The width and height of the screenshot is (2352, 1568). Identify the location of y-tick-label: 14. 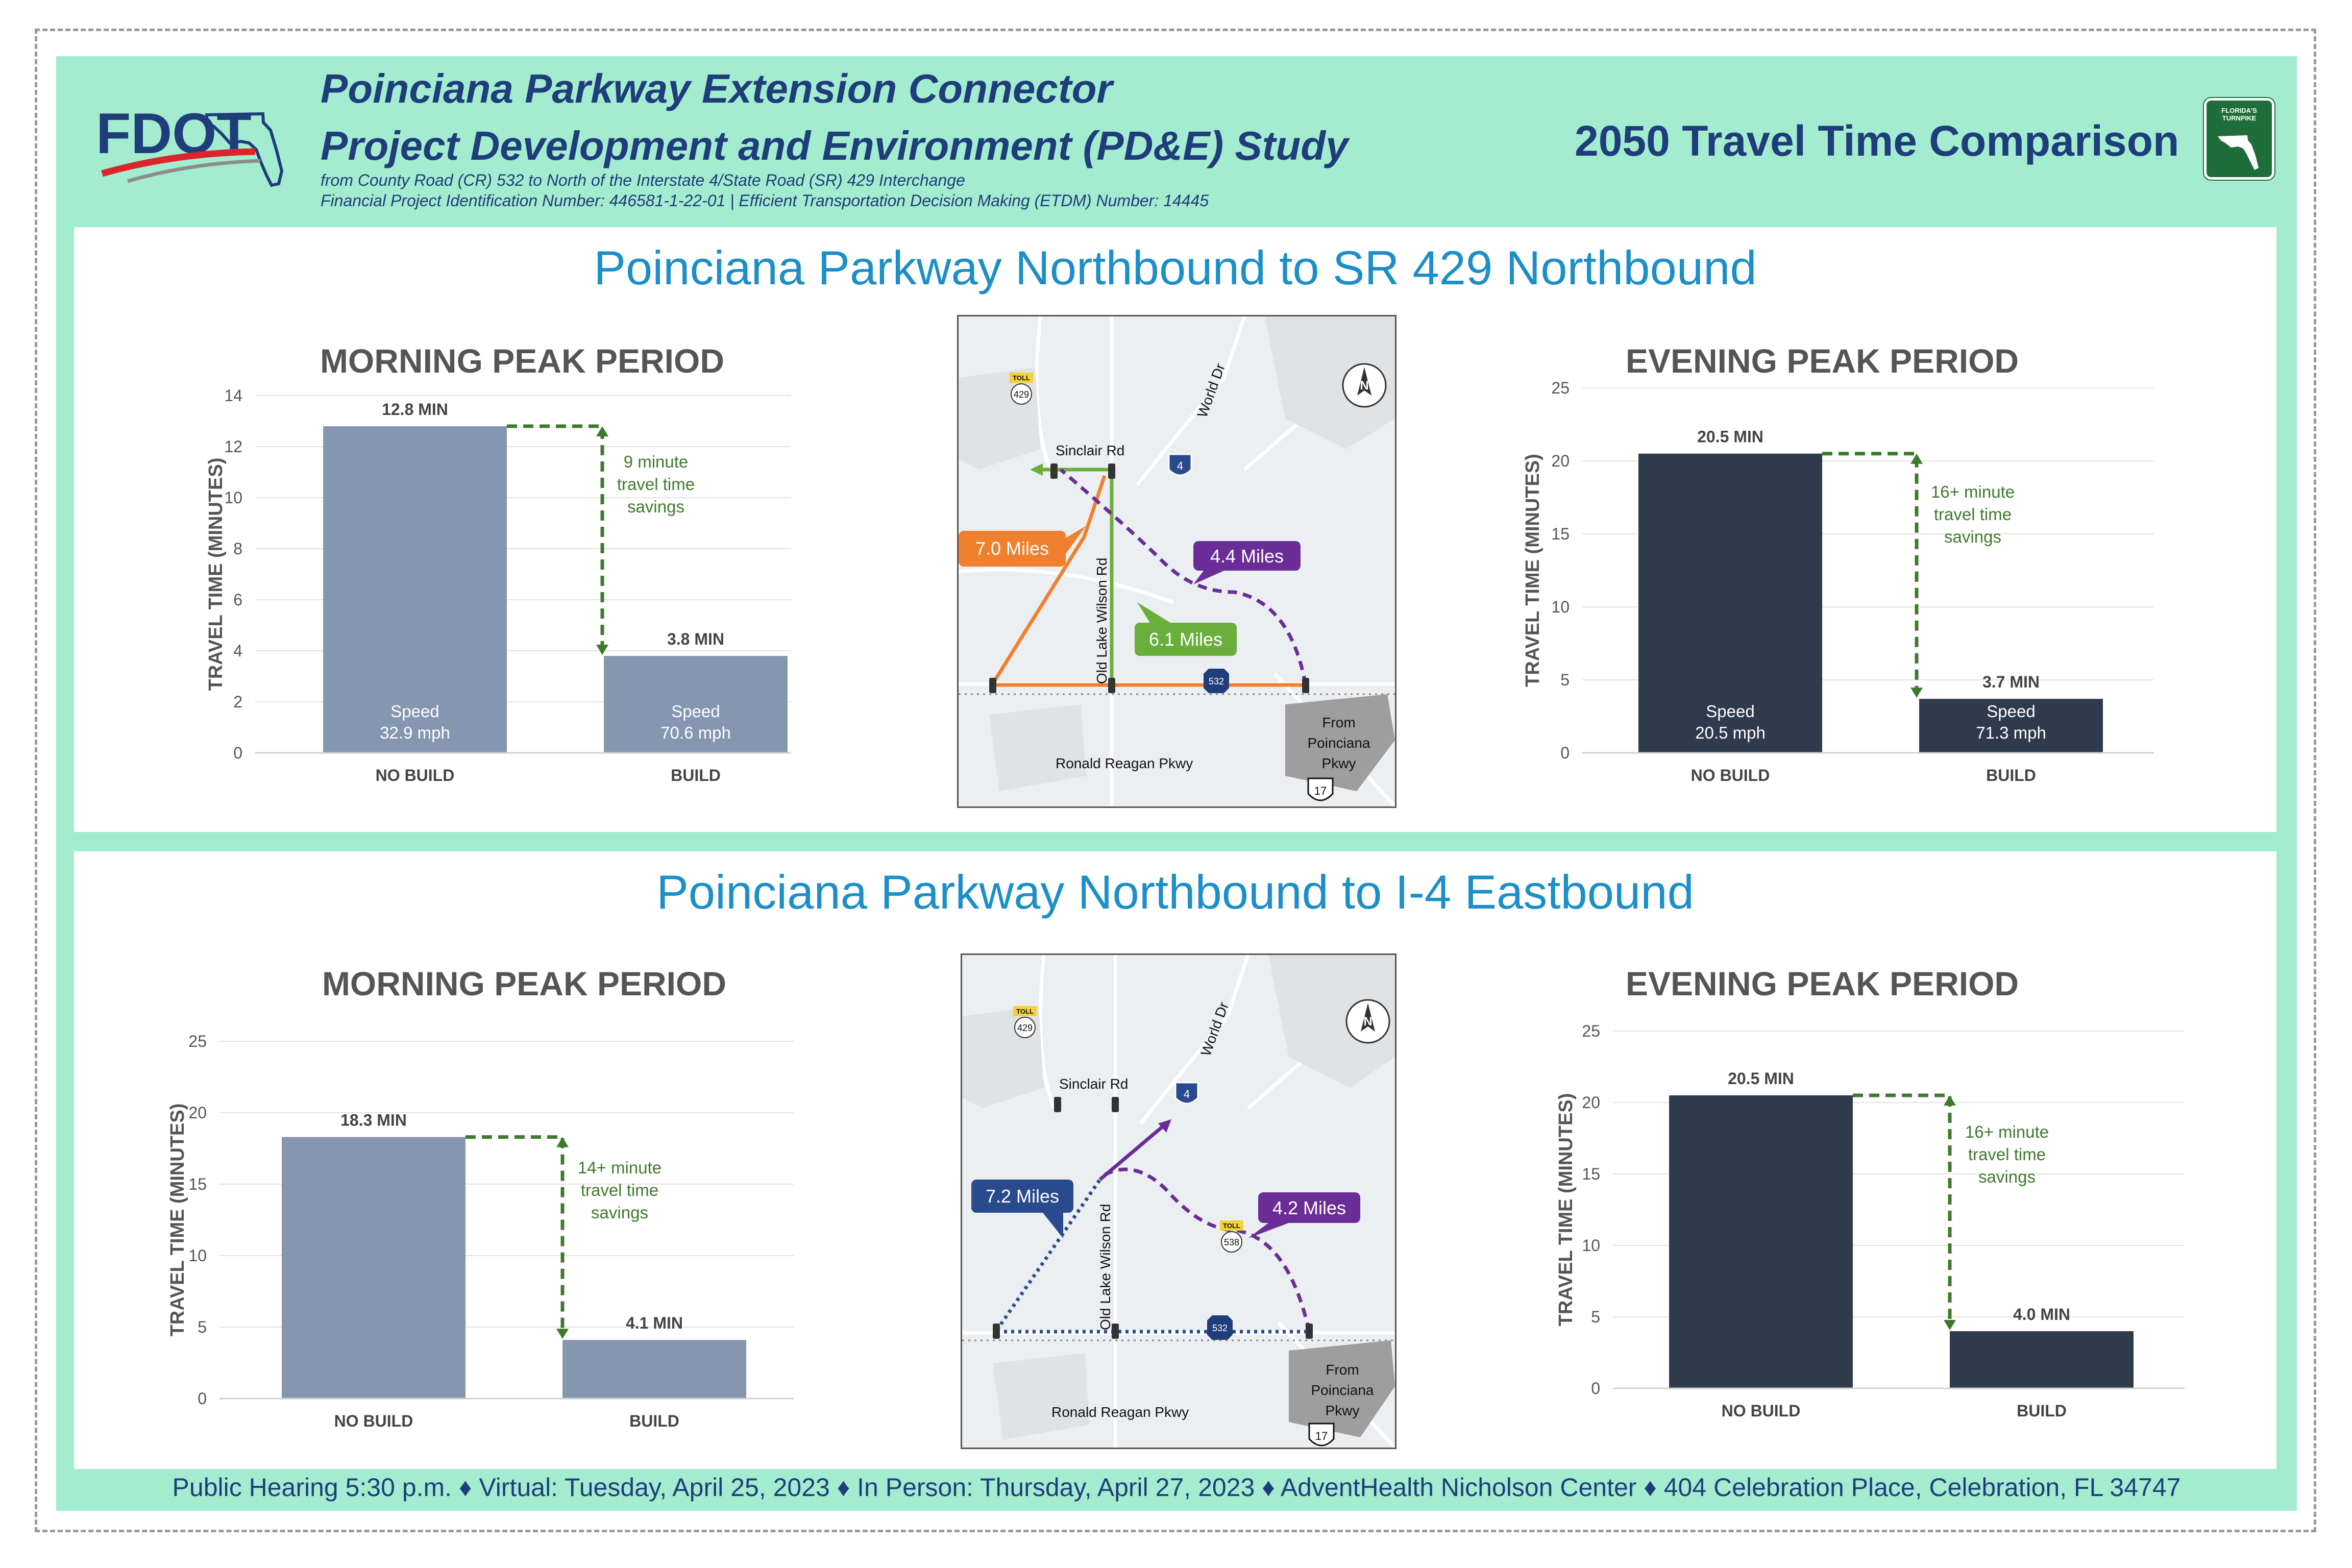
(233, 395).